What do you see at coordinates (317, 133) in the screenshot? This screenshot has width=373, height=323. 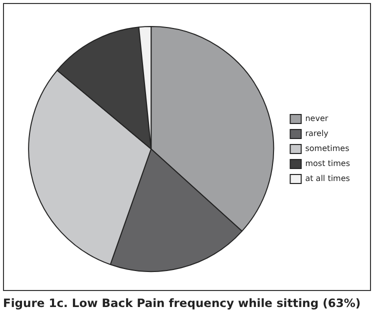 I see `legend-label: rarely` at bounding box center [317, 133].